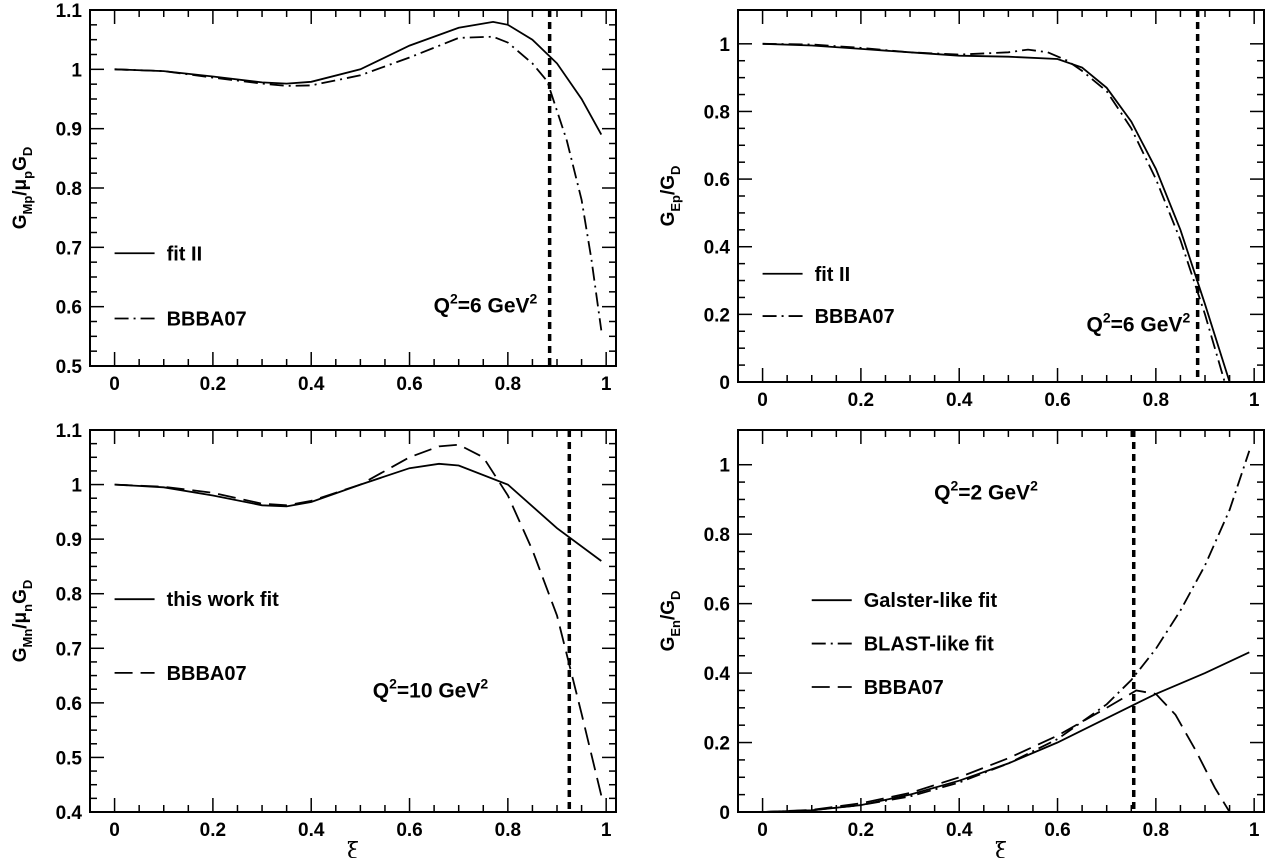  I want to click on panel-gen-xtick-label: 1, so click(1254, 830).